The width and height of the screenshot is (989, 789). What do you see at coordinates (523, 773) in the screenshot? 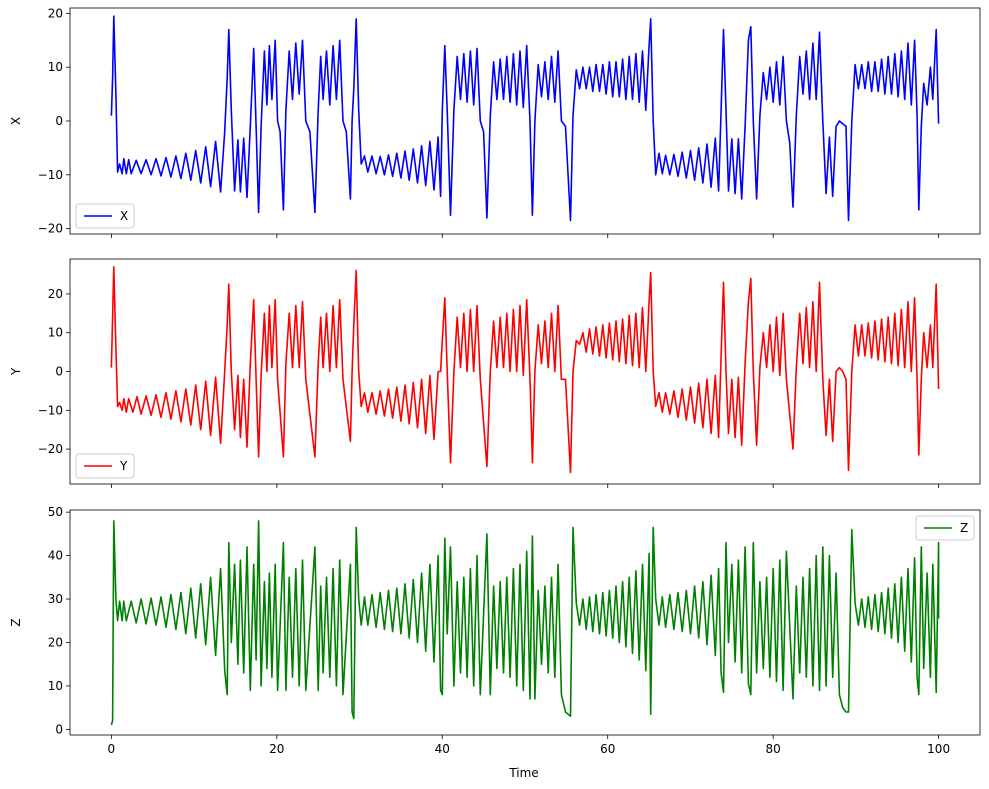
I see `x-axis-label: Time` at bounding box center [523, 773].